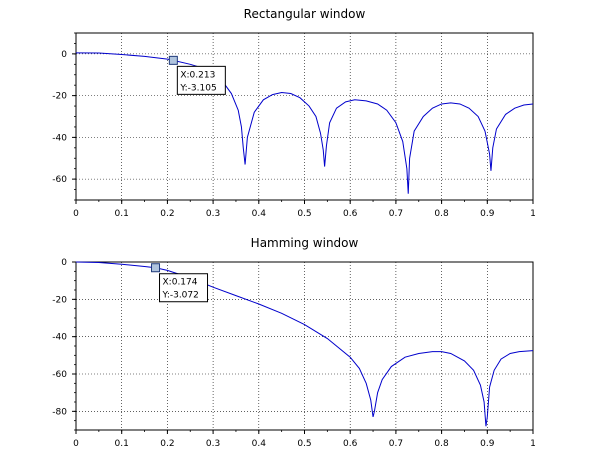 The height and width of the screenshot is (460, 610). What do you see at coordinates (180, 296) in the screenshot?
I see `datatip-y-label: Y:-3.072` at bounding box center [180, 296].